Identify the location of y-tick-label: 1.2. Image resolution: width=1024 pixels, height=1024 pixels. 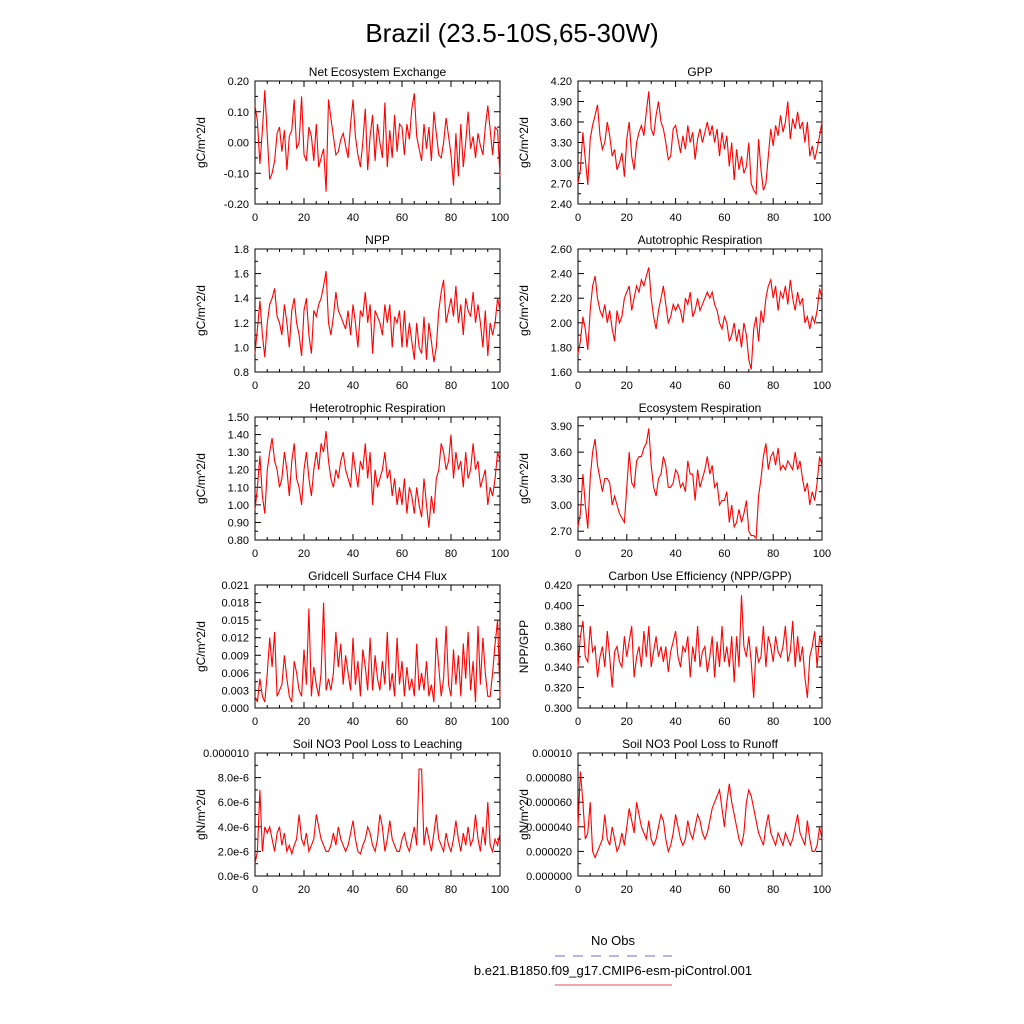
(241, 324).